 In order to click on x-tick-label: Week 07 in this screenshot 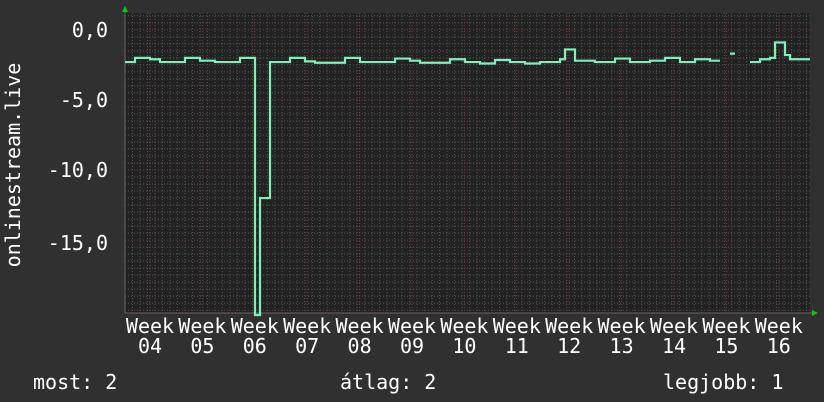, I will do `click(307, 336)`.